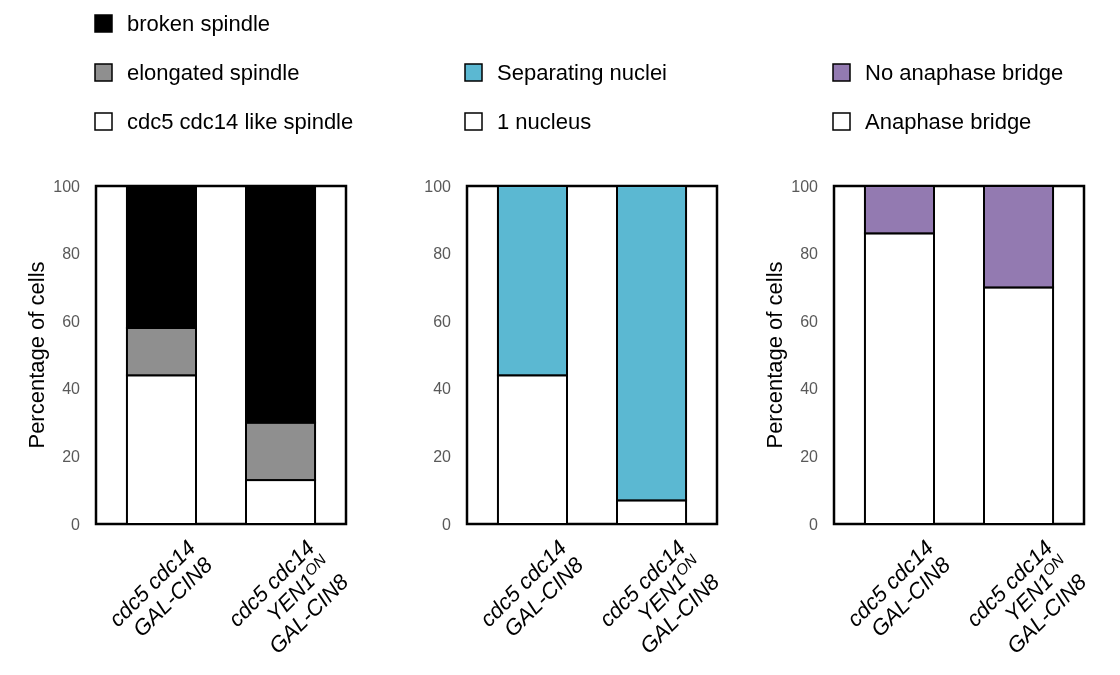 This screenshot has width=1120, height=675. What do you see at coordinates (964, 72) in the screenshot?
I see `legend-label: No anaphase bridge` at bounding box center [964, 72].